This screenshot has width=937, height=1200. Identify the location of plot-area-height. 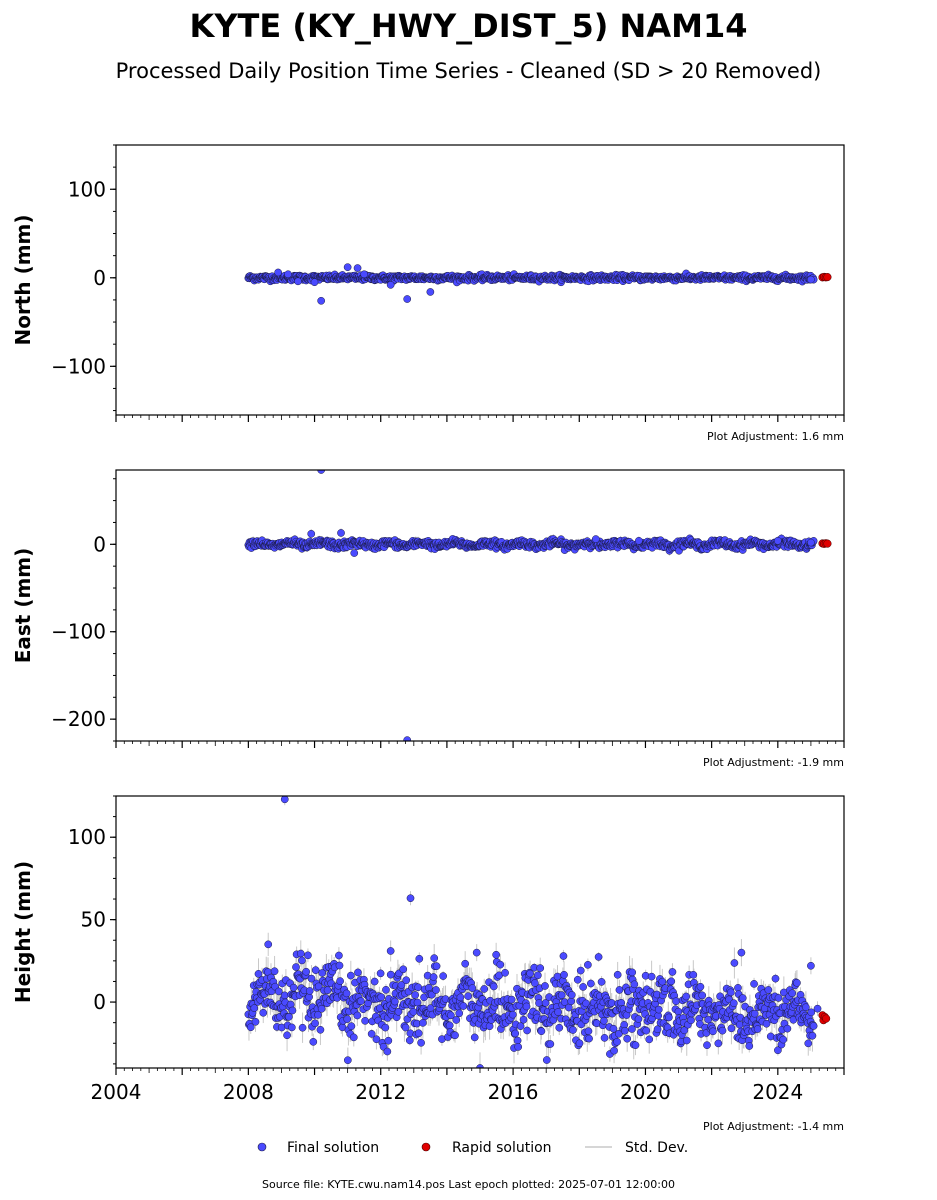
(537, 932).